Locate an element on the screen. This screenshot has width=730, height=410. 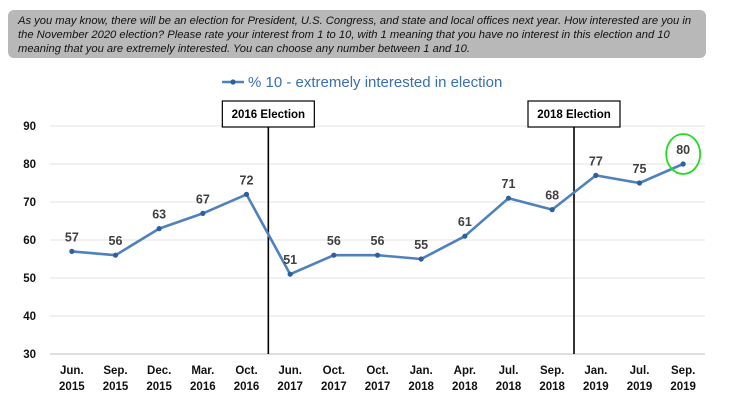
y-tick-label: 50 is located at coordinates (29, 279).